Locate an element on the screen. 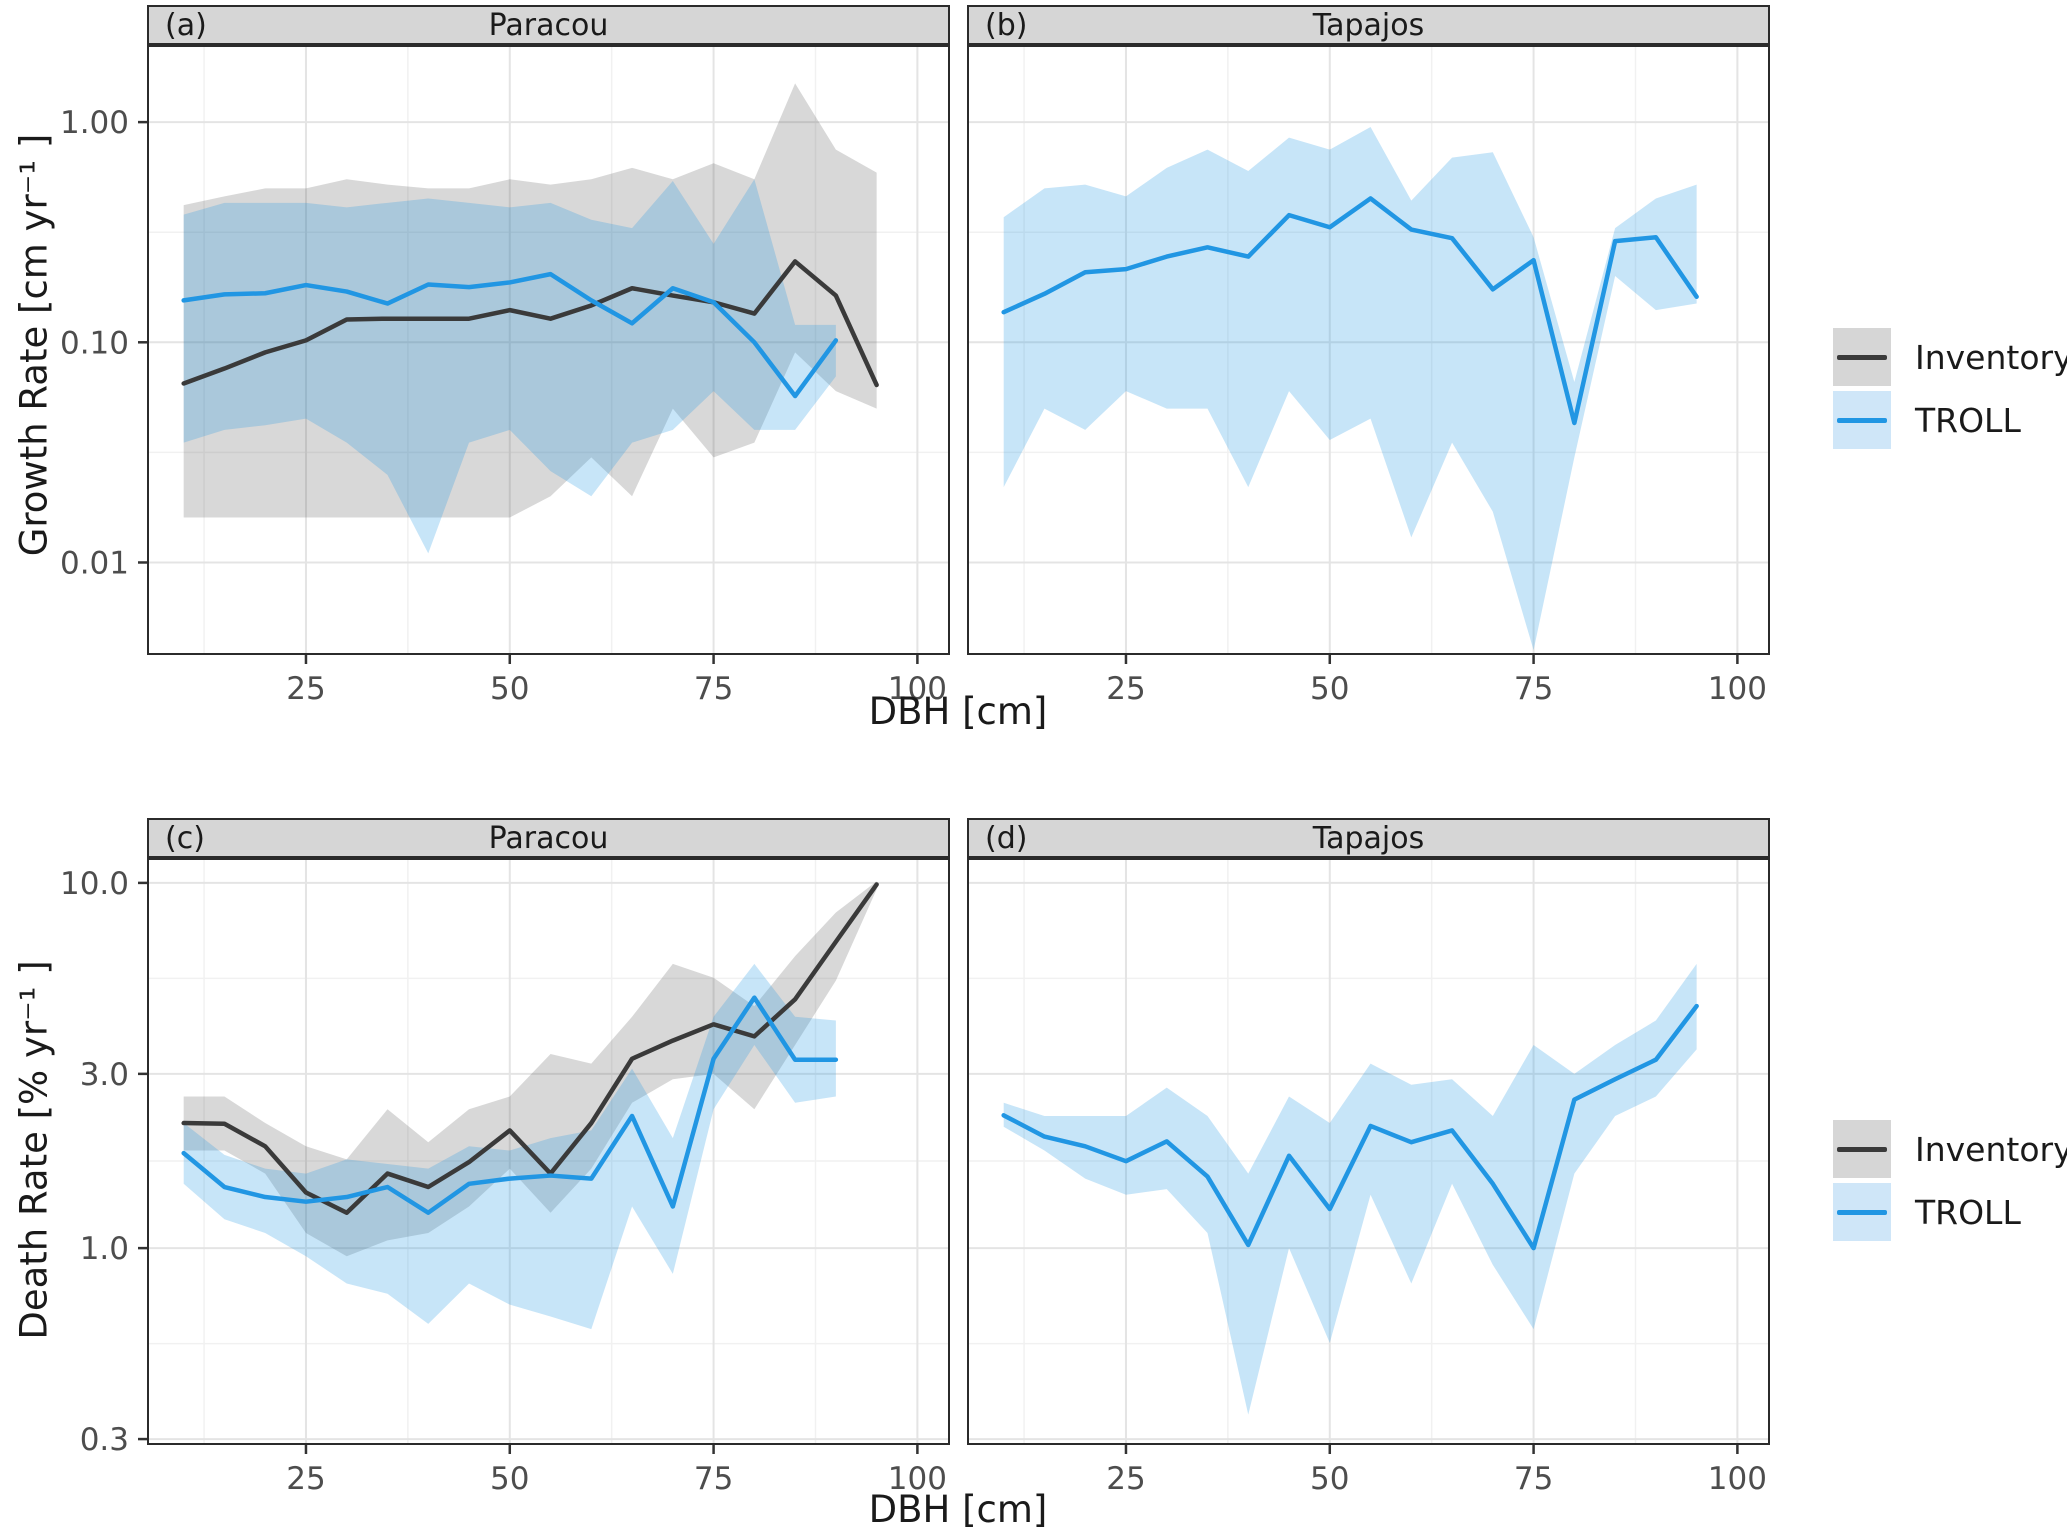  strip-panel-b: (b) Tapajos is located at coordinates (1368, 25).